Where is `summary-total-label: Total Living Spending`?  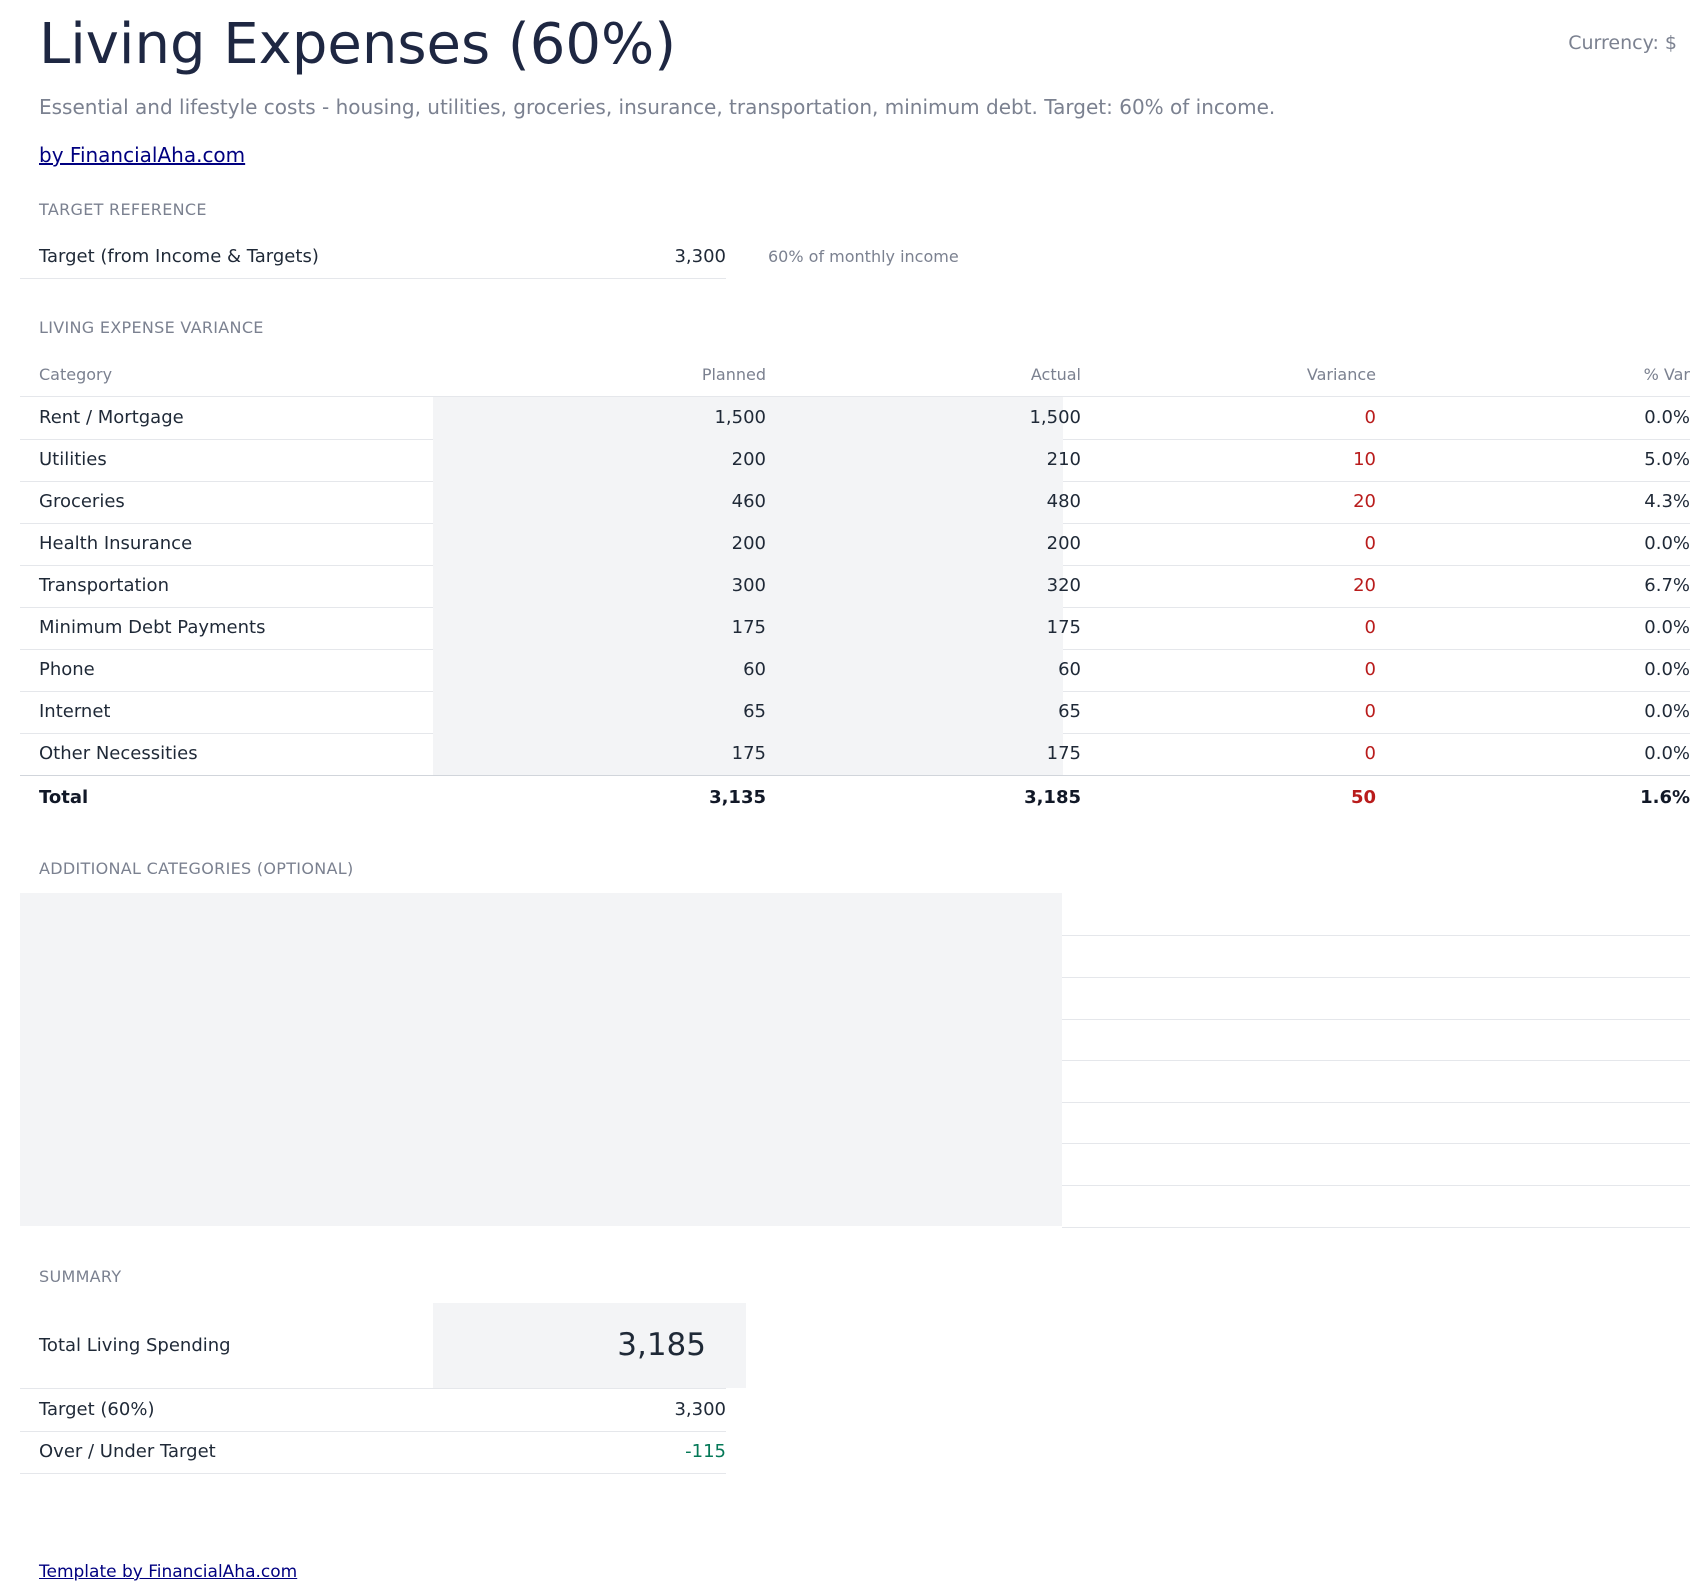
summary-total-label: Total Living Spending is located at coordinates (135, 1345).